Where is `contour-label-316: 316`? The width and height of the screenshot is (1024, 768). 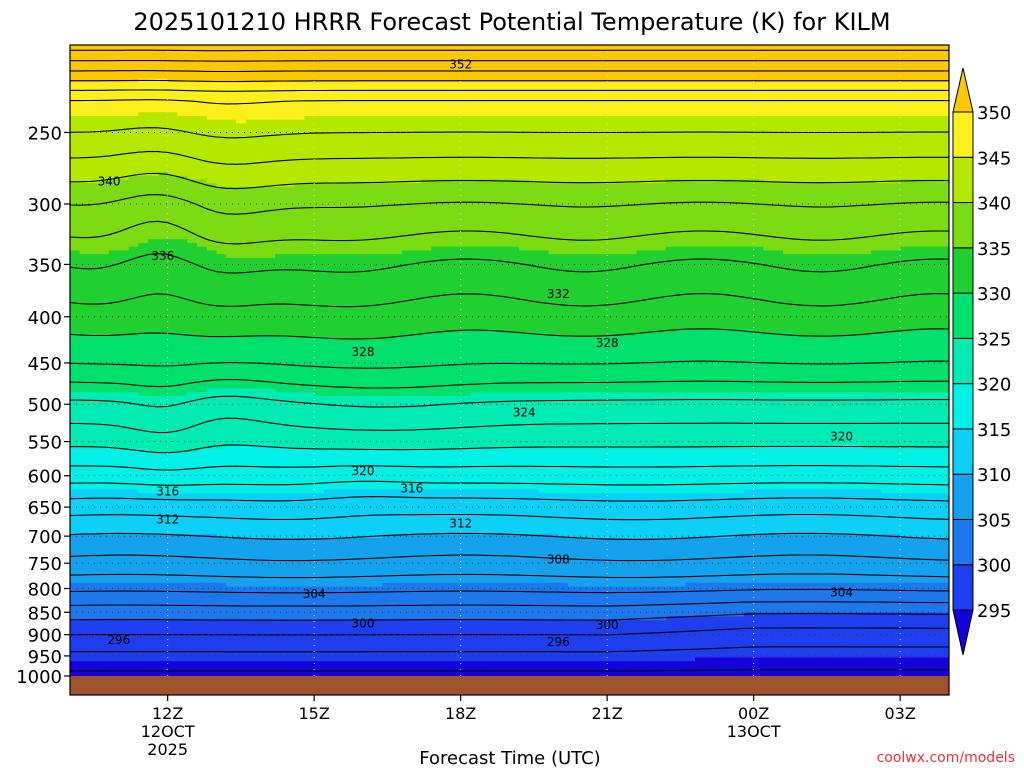 contour-label-316: 316 is located at coordinates (411, 488).